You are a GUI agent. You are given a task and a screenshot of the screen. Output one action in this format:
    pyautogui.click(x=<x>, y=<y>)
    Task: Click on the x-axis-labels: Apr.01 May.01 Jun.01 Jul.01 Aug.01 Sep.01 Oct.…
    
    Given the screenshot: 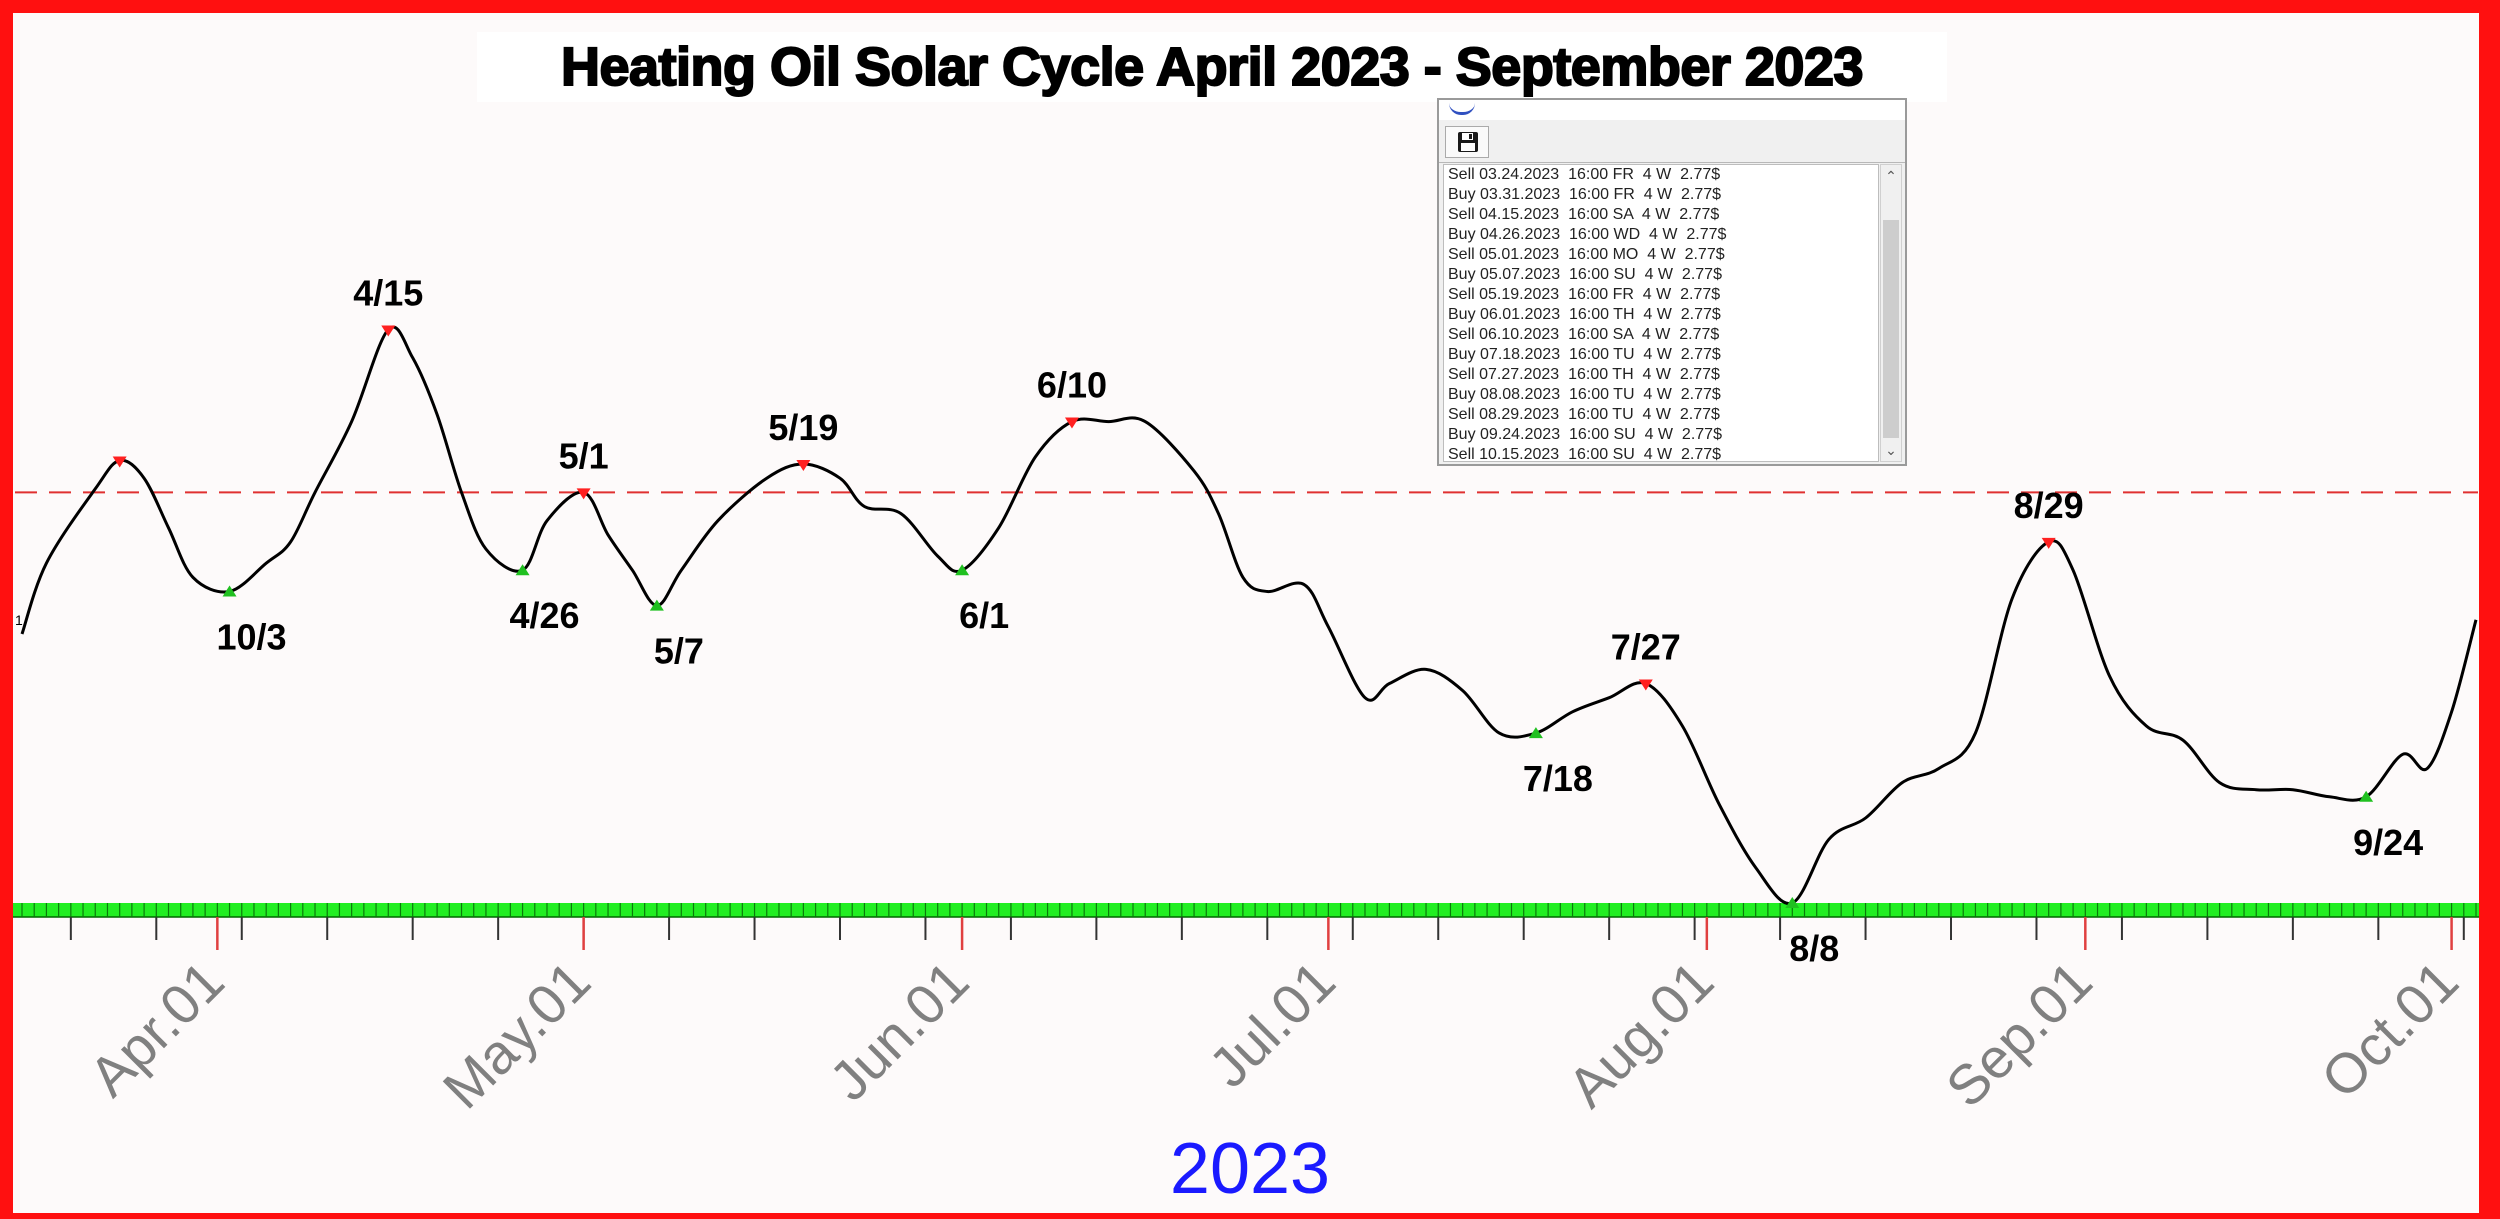 What is the action you would take?
    pyautogui.click(x=1273, y=1034)
    